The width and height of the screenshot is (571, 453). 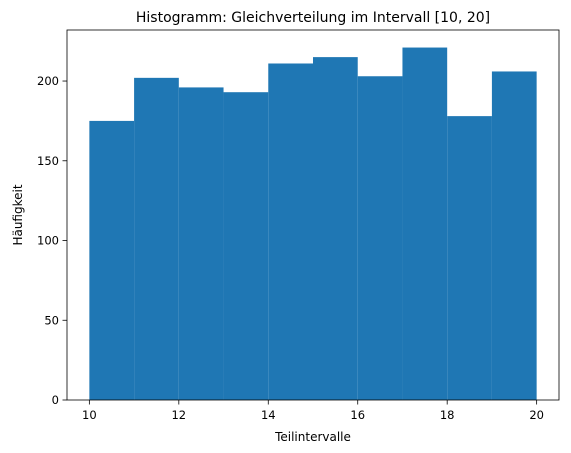 I want to click on x-axis-label: Teilintervalle, so click(x=312, y=437).